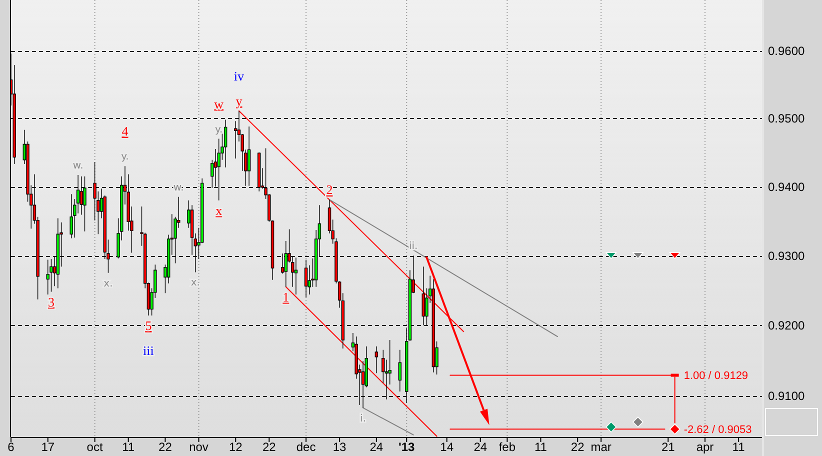 This screenshot has width=822, height=456. Describe the element at coordinates (78, 166) in the screenshot. I see `annotation: w.` at that location.